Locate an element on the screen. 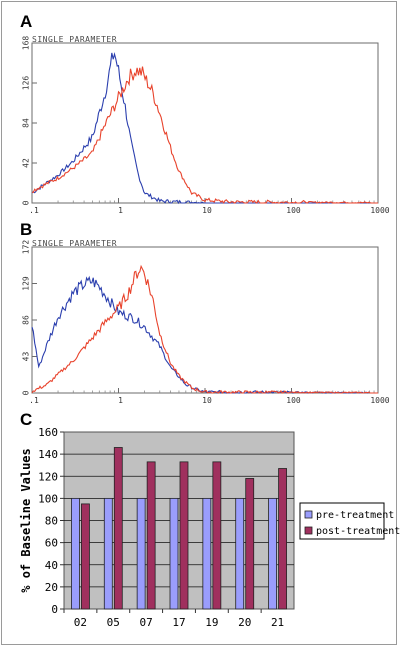  hist-b-y-tick-label: 172 is located at coordinates (26, 247).